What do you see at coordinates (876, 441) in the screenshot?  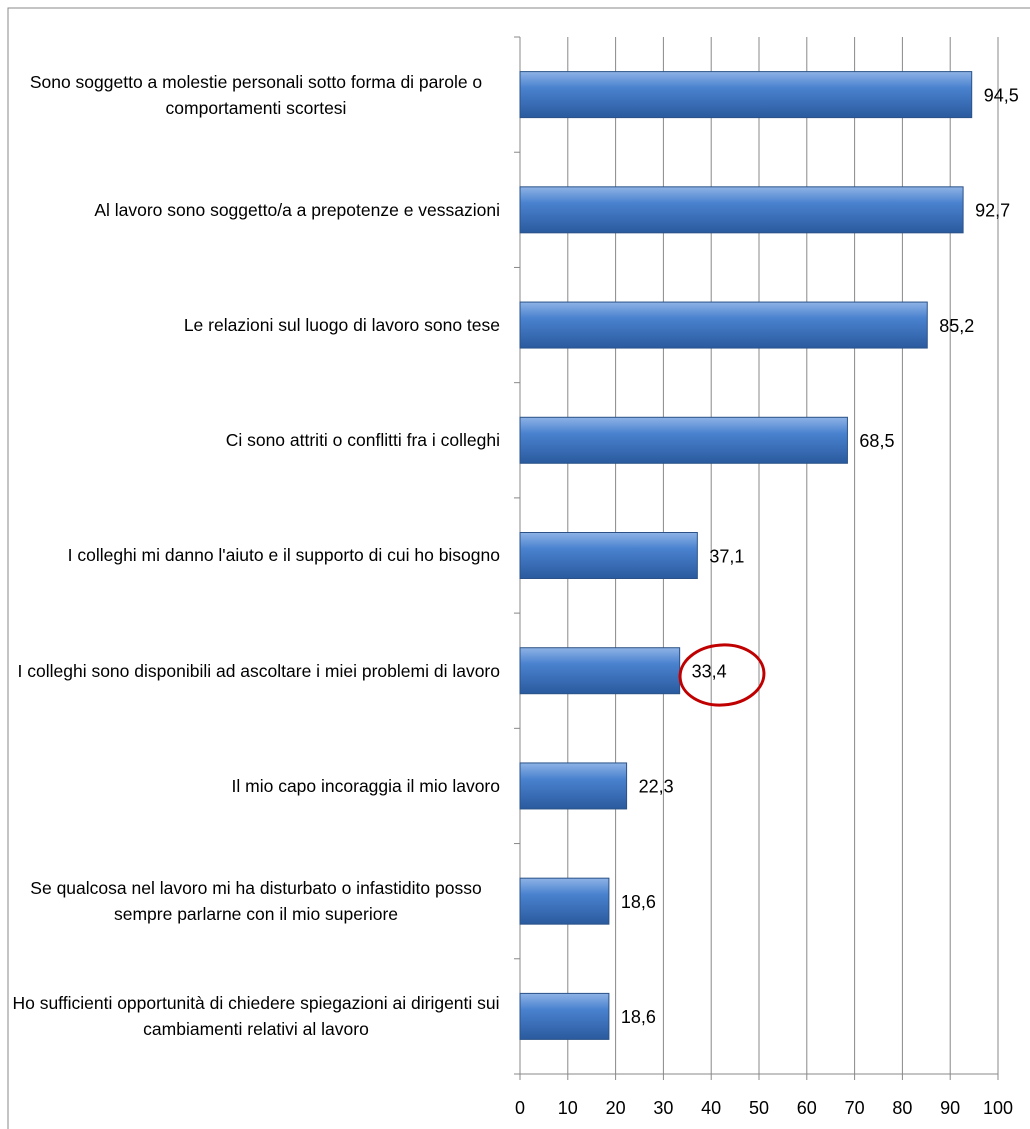 I see `data-label: 68,5` at bounding box center [876, 441].